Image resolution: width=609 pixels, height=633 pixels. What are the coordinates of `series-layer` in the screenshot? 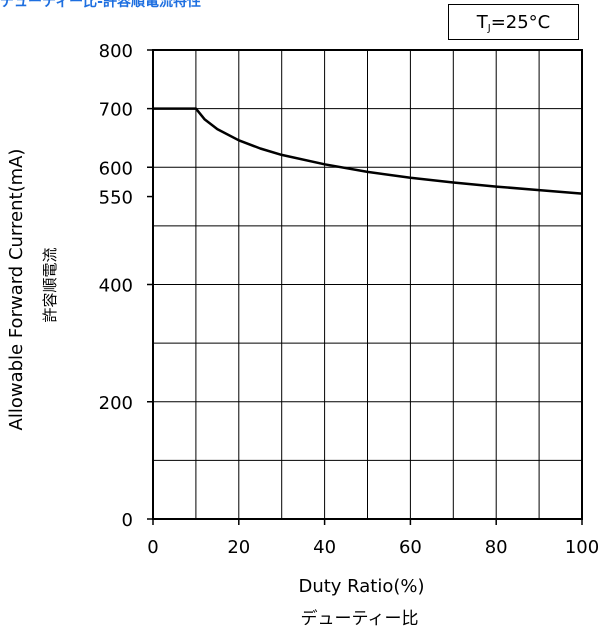 It's located at (368, 151).